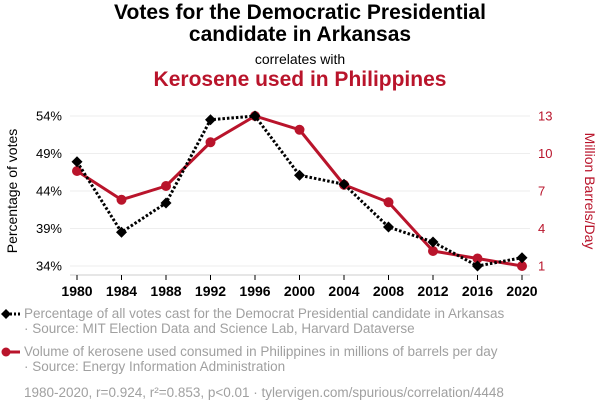 This screenshot has width=600, height=414. What do you see at coordinates (300, 12) in the screenshot?
I see `chart-title-line1: Votes for the Democratic Presidential` at bounding box center [300, 12].